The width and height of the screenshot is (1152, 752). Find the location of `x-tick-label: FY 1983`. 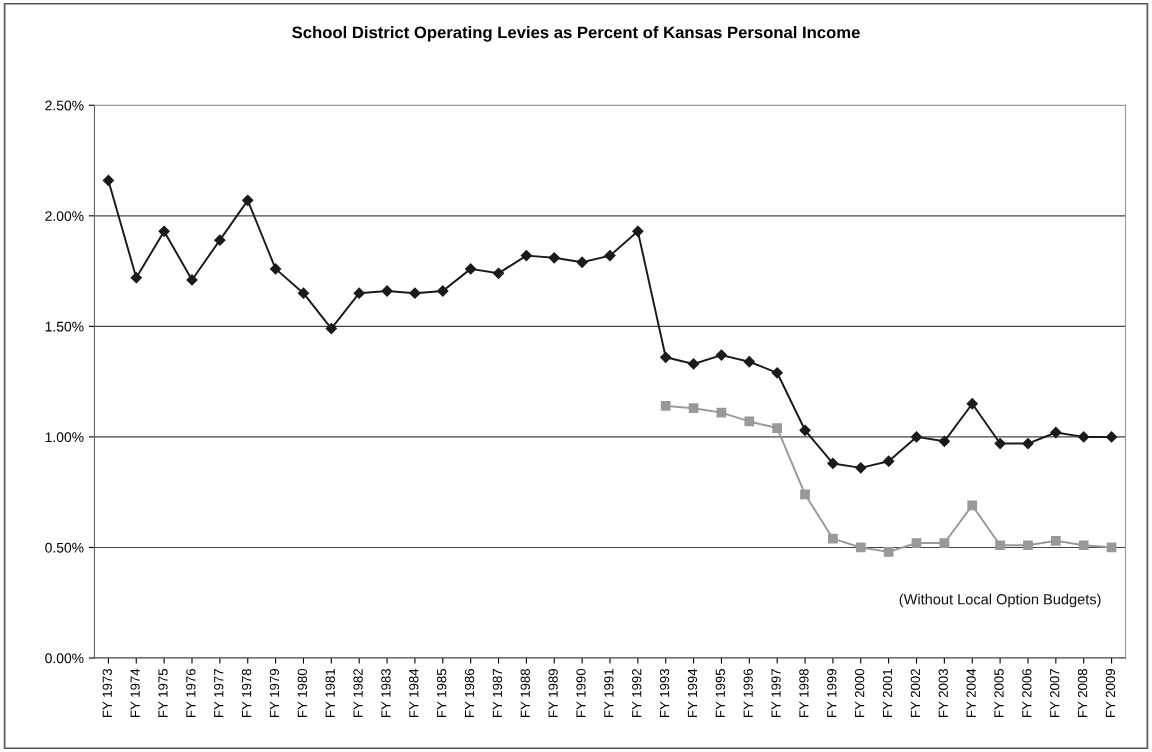

x-tick-label: FY 1983 is located at coordinates (386, 692).